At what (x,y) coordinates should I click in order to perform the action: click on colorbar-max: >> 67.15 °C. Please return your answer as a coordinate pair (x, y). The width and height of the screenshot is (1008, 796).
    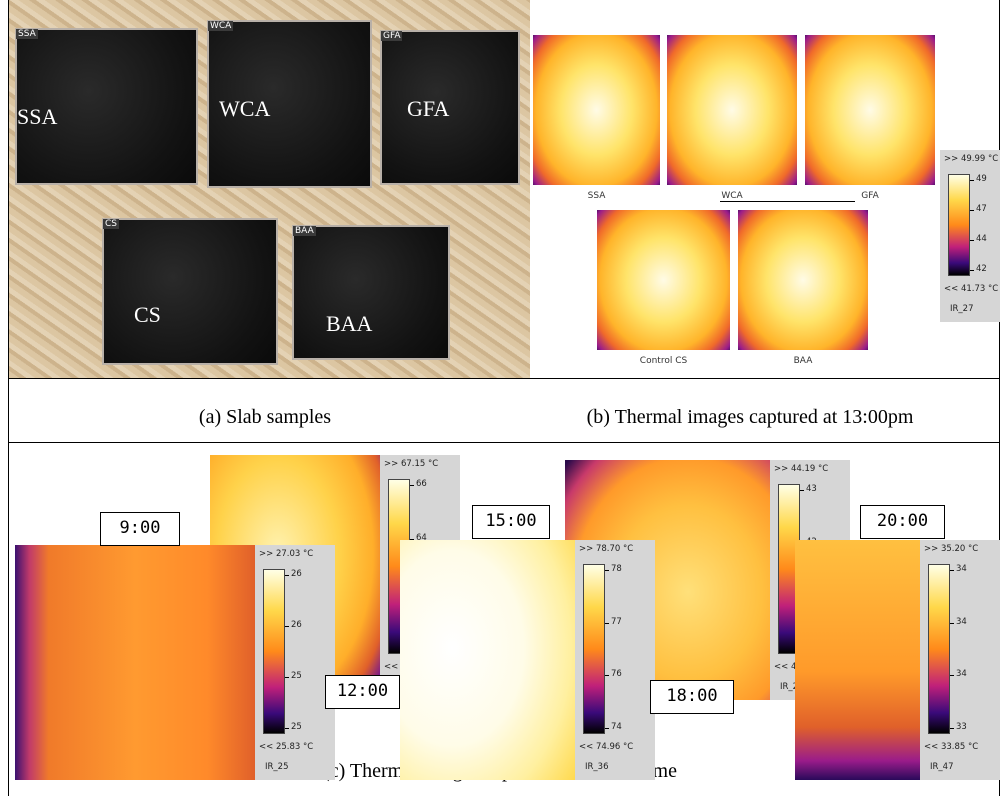
    Looking at the image, I should click on (411, 464).